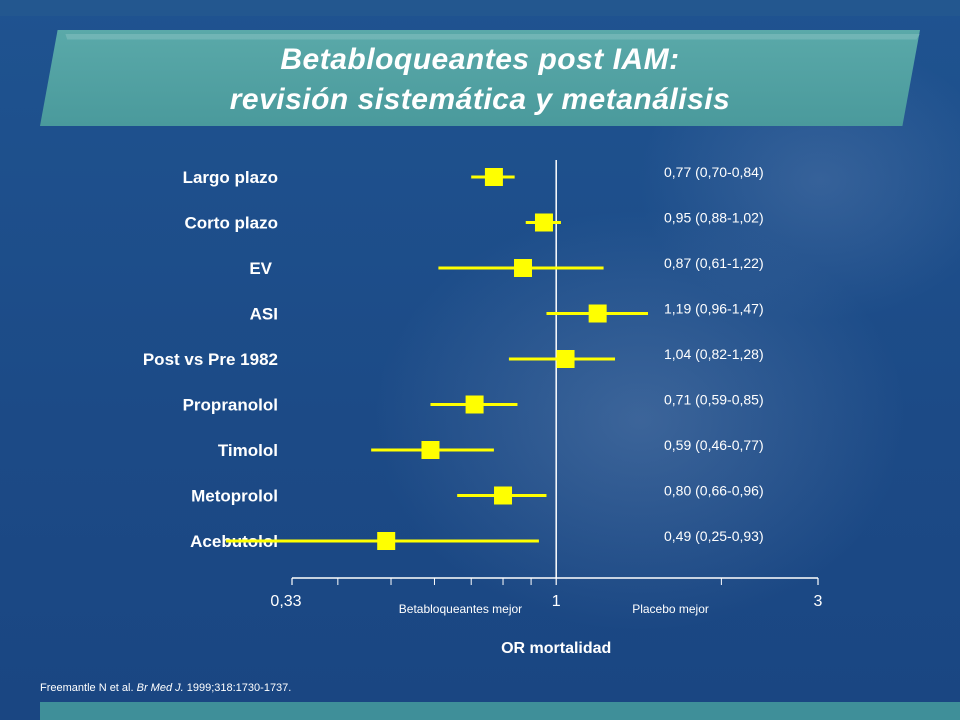  What do you see at coordinates (714, 309) in the screenshot?
I see `row-value: 1,19 (0,96-1,47)` at bounding box center [714, 309].